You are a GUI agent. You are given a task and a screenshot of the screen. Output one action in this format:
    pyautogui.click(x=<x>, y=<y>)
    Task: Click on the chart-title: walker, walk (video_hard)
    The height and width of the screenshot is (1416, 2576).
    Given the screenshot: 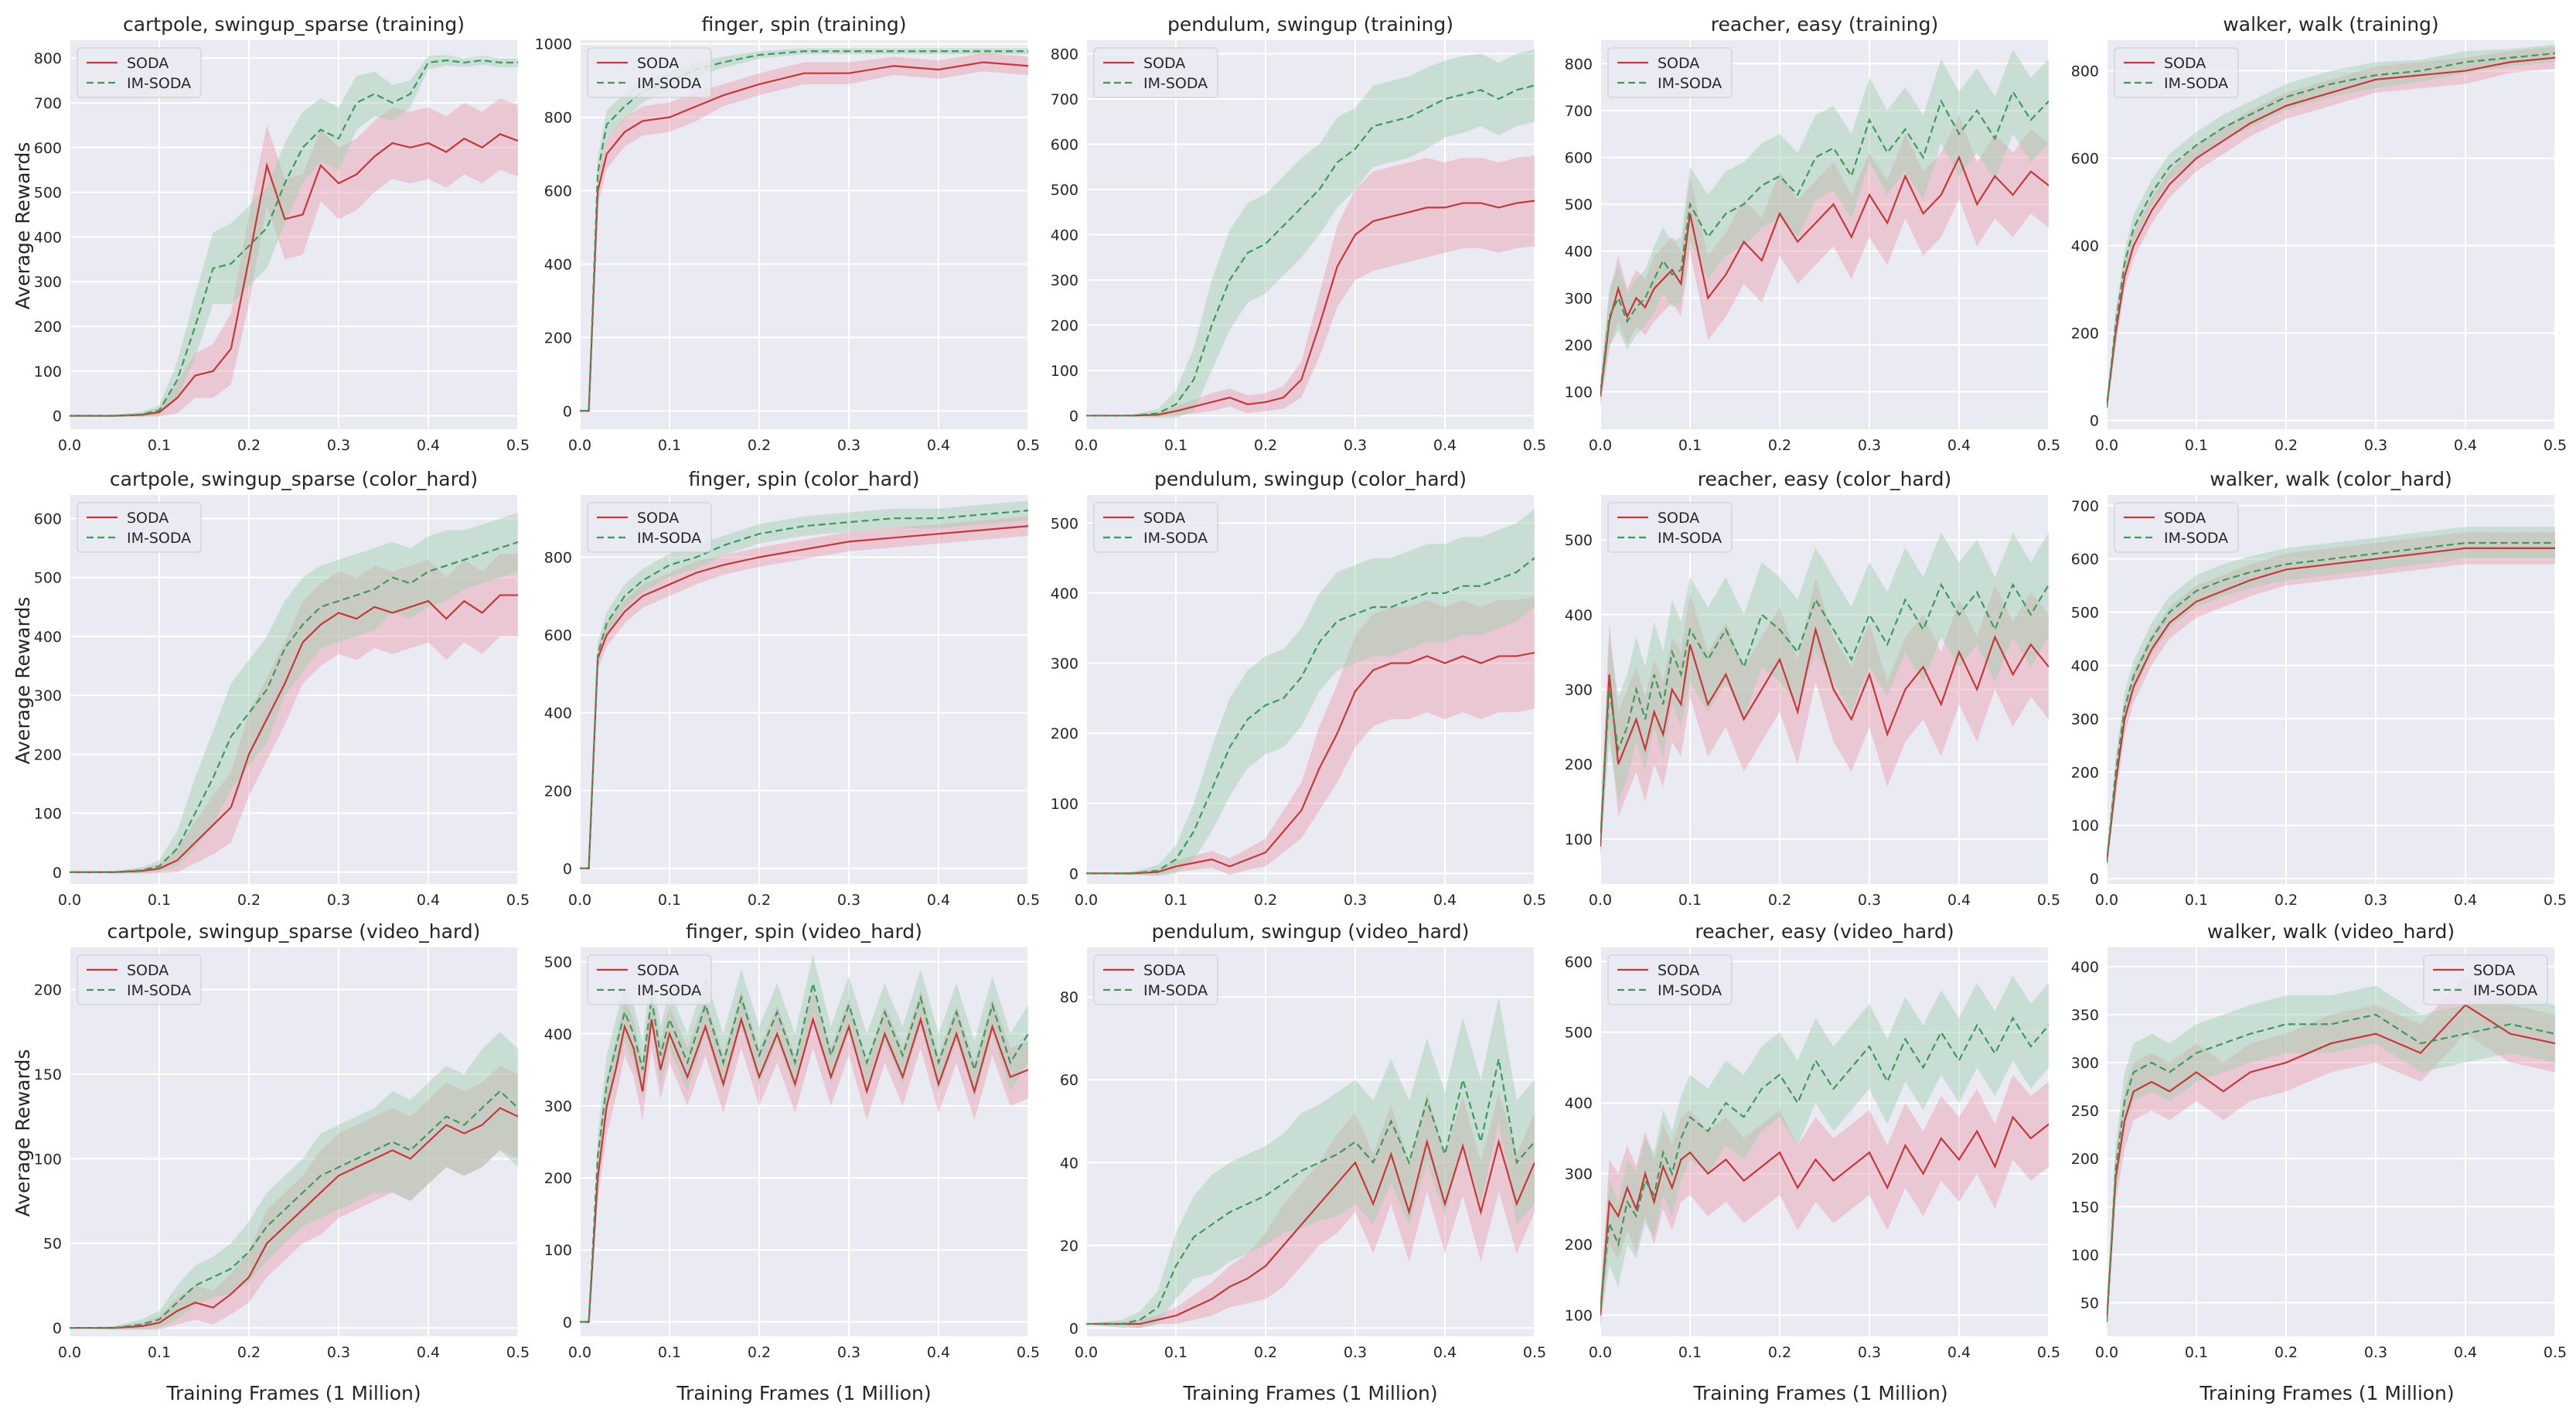 What is the action you would take?
    pyautogui.click(x=2331, y=931)
    